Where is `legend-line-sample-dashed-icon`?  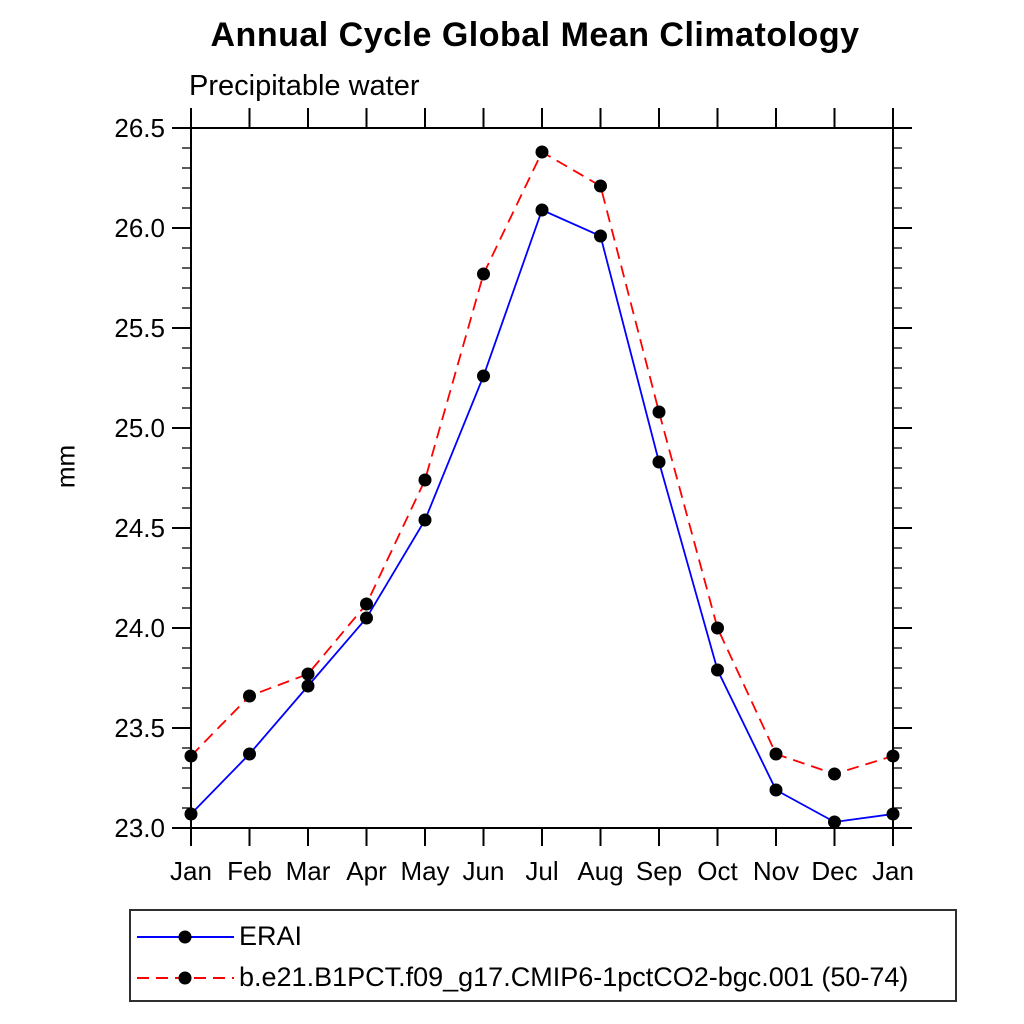
legend-line-sample-dashed-icon is located at coordinates (185, 977).